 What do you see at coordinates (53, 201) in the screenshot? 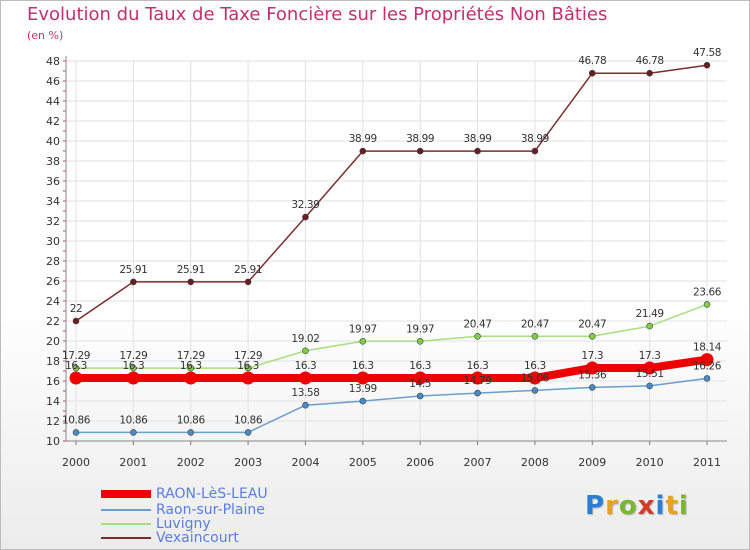
I see `y-tick-label-34: 34` at bounding box center [53, 201].